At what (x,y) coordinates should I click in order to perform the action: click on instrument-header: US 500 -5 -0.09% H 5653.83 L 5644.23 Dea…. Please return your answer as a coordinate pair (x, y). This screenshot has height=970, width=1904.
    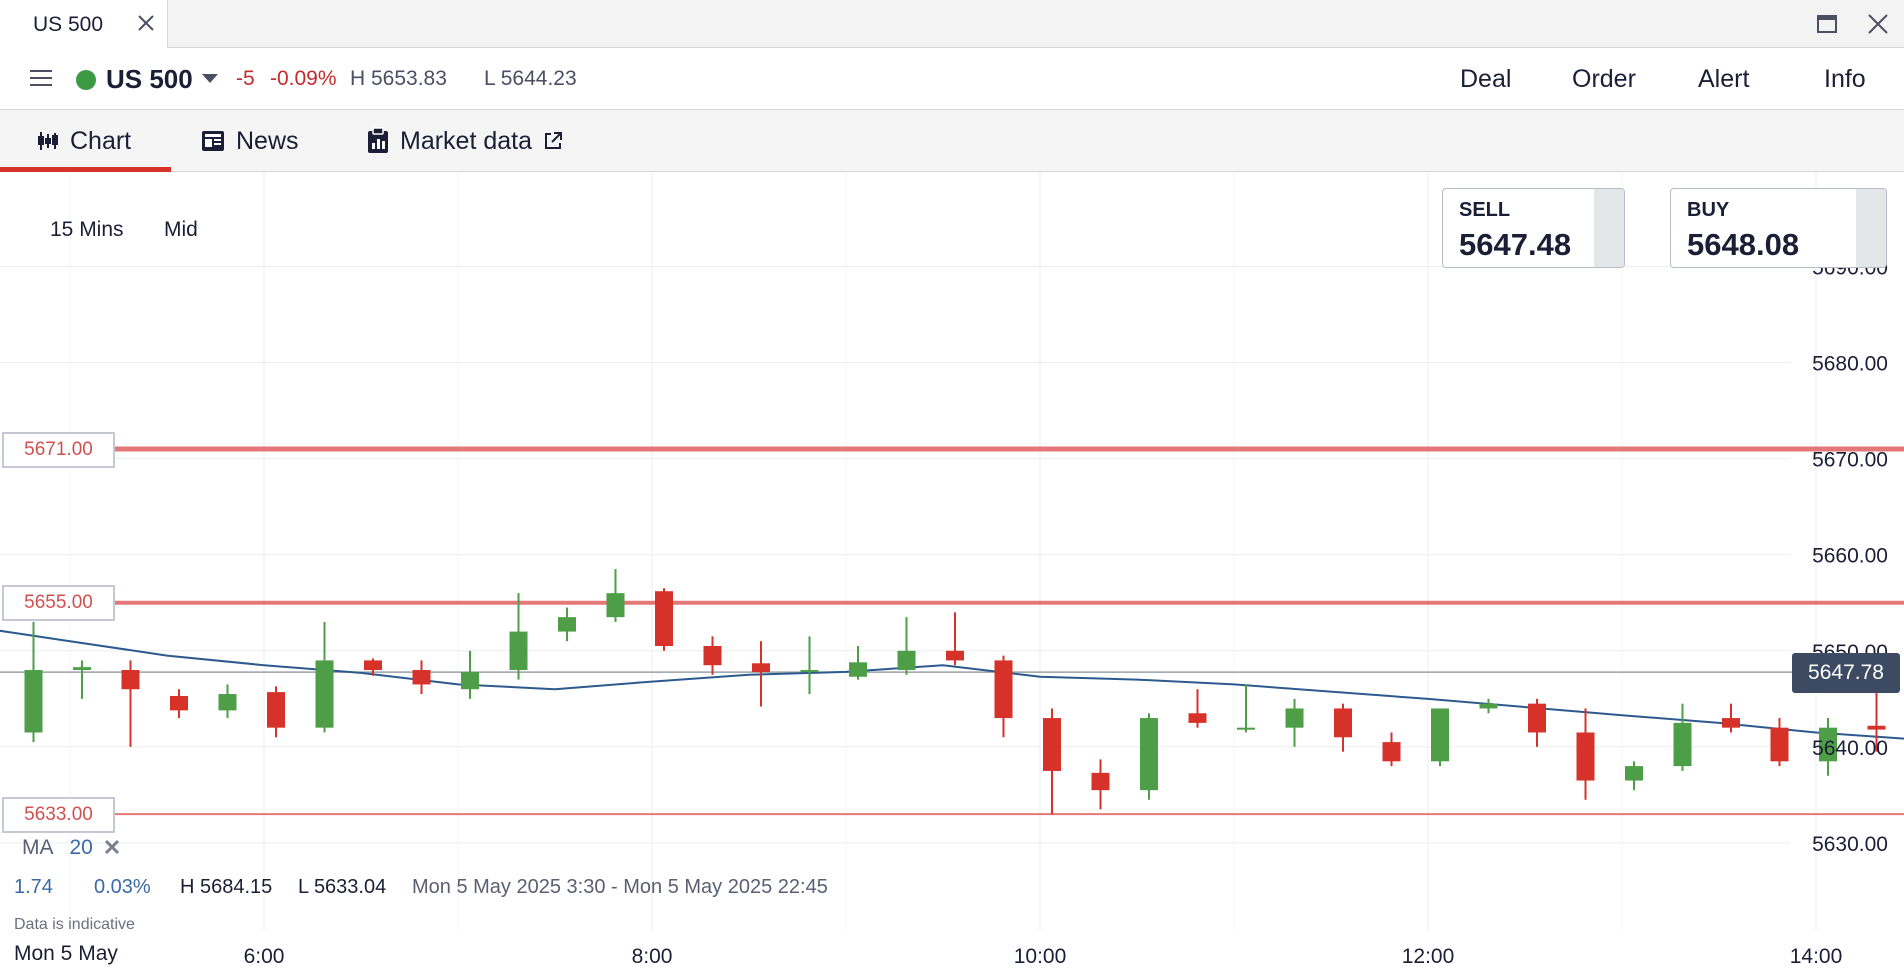
    Looking at the image, I should click on (952, 79).